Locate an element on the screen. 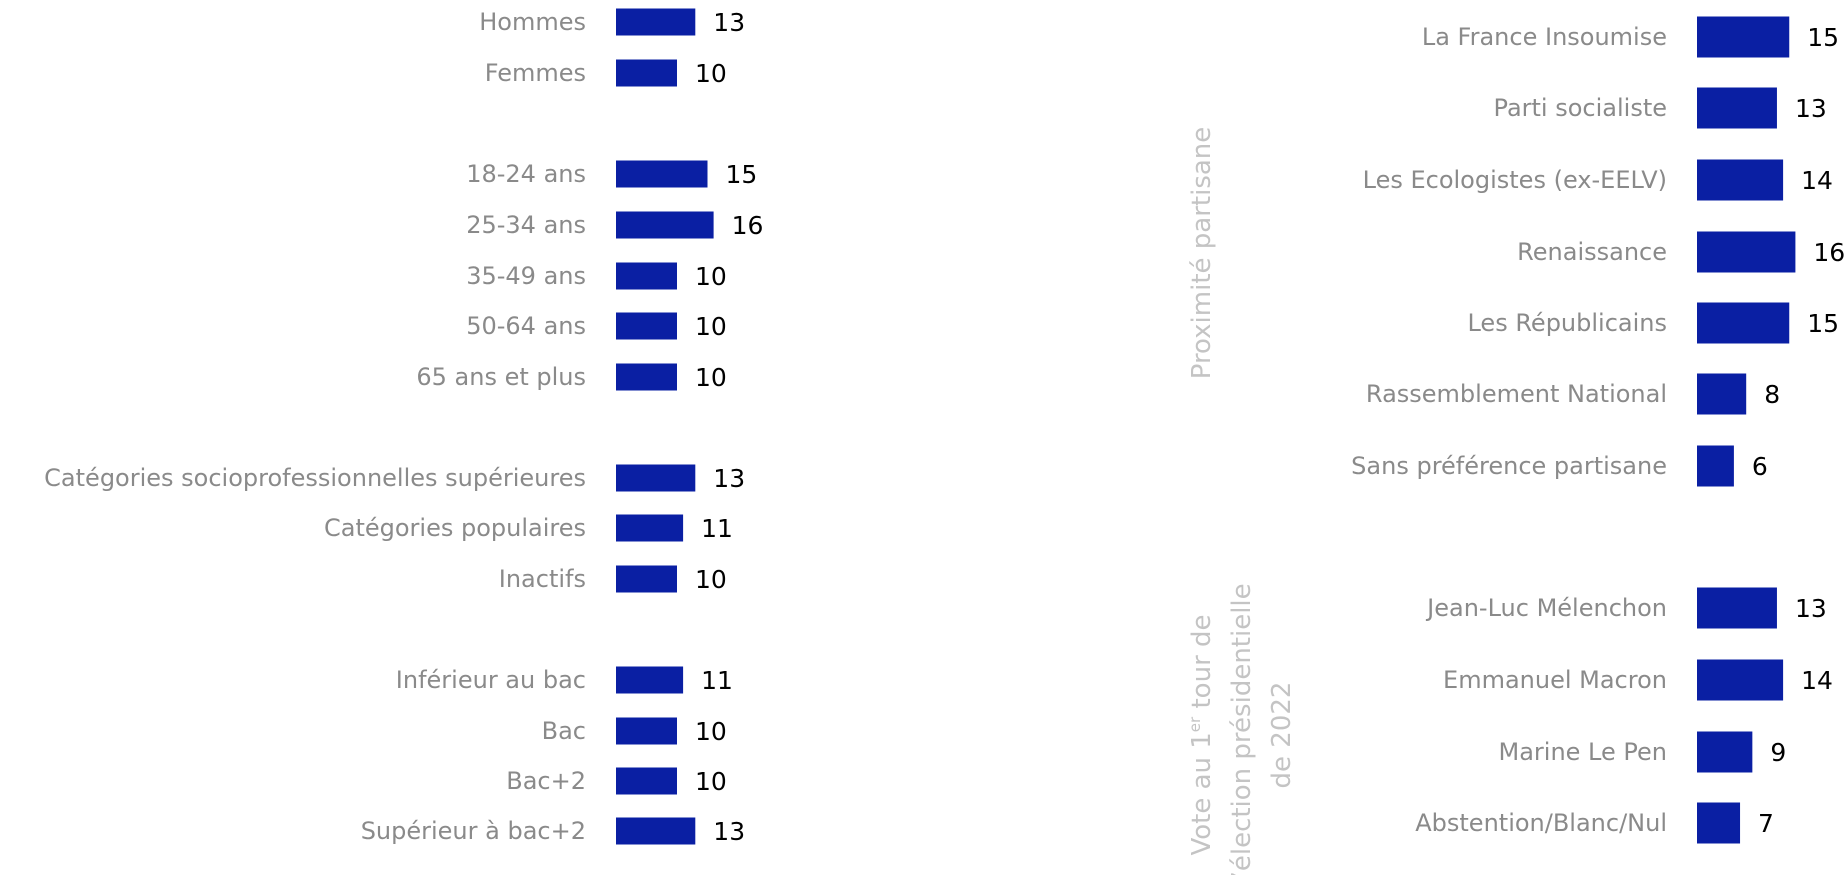  bar-inactifs is located at coordinates (646, 579).